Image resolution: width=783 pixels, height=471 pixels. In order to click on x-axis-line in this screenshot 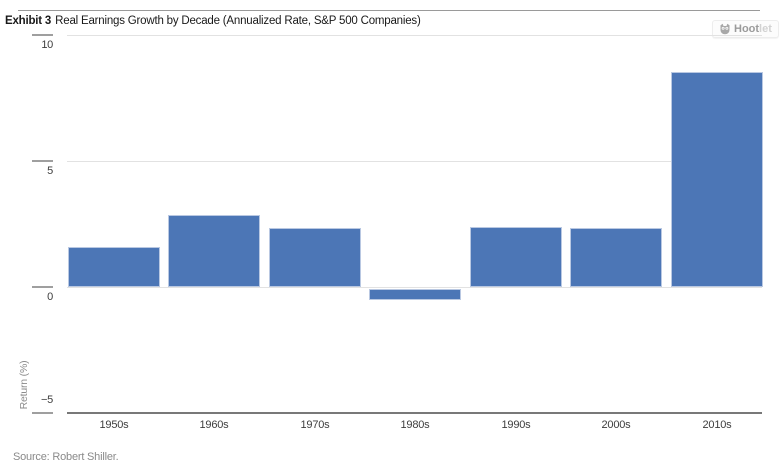, I will do `click(414, 413)`.